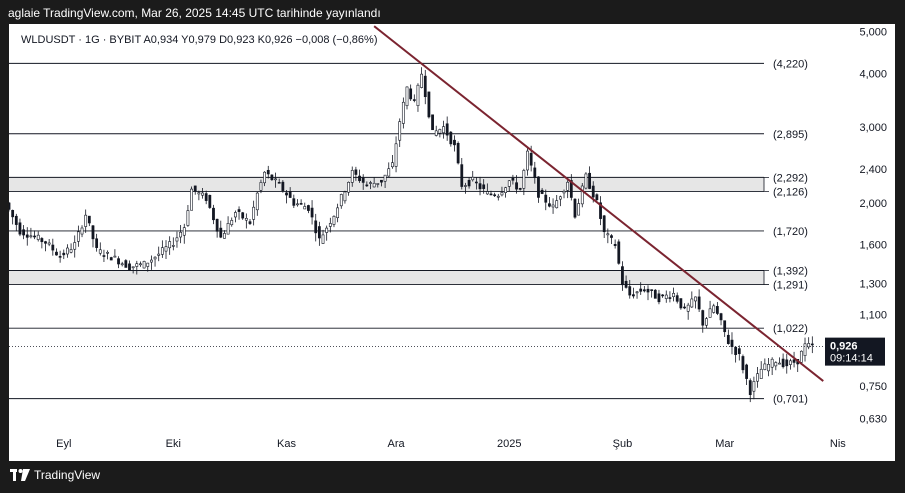 The image size is (905, 493). Describe the element at coordinates (790, 400) in the screenshot. I see `level-label: (0,701)` at that location.